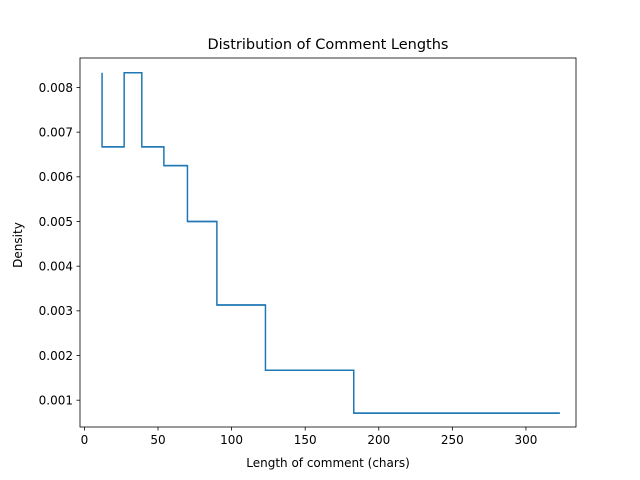 Image resolution: width=640 pixels, height=480 pixels. I want to click on y-tick-label: 0.008, so click(56, 88).